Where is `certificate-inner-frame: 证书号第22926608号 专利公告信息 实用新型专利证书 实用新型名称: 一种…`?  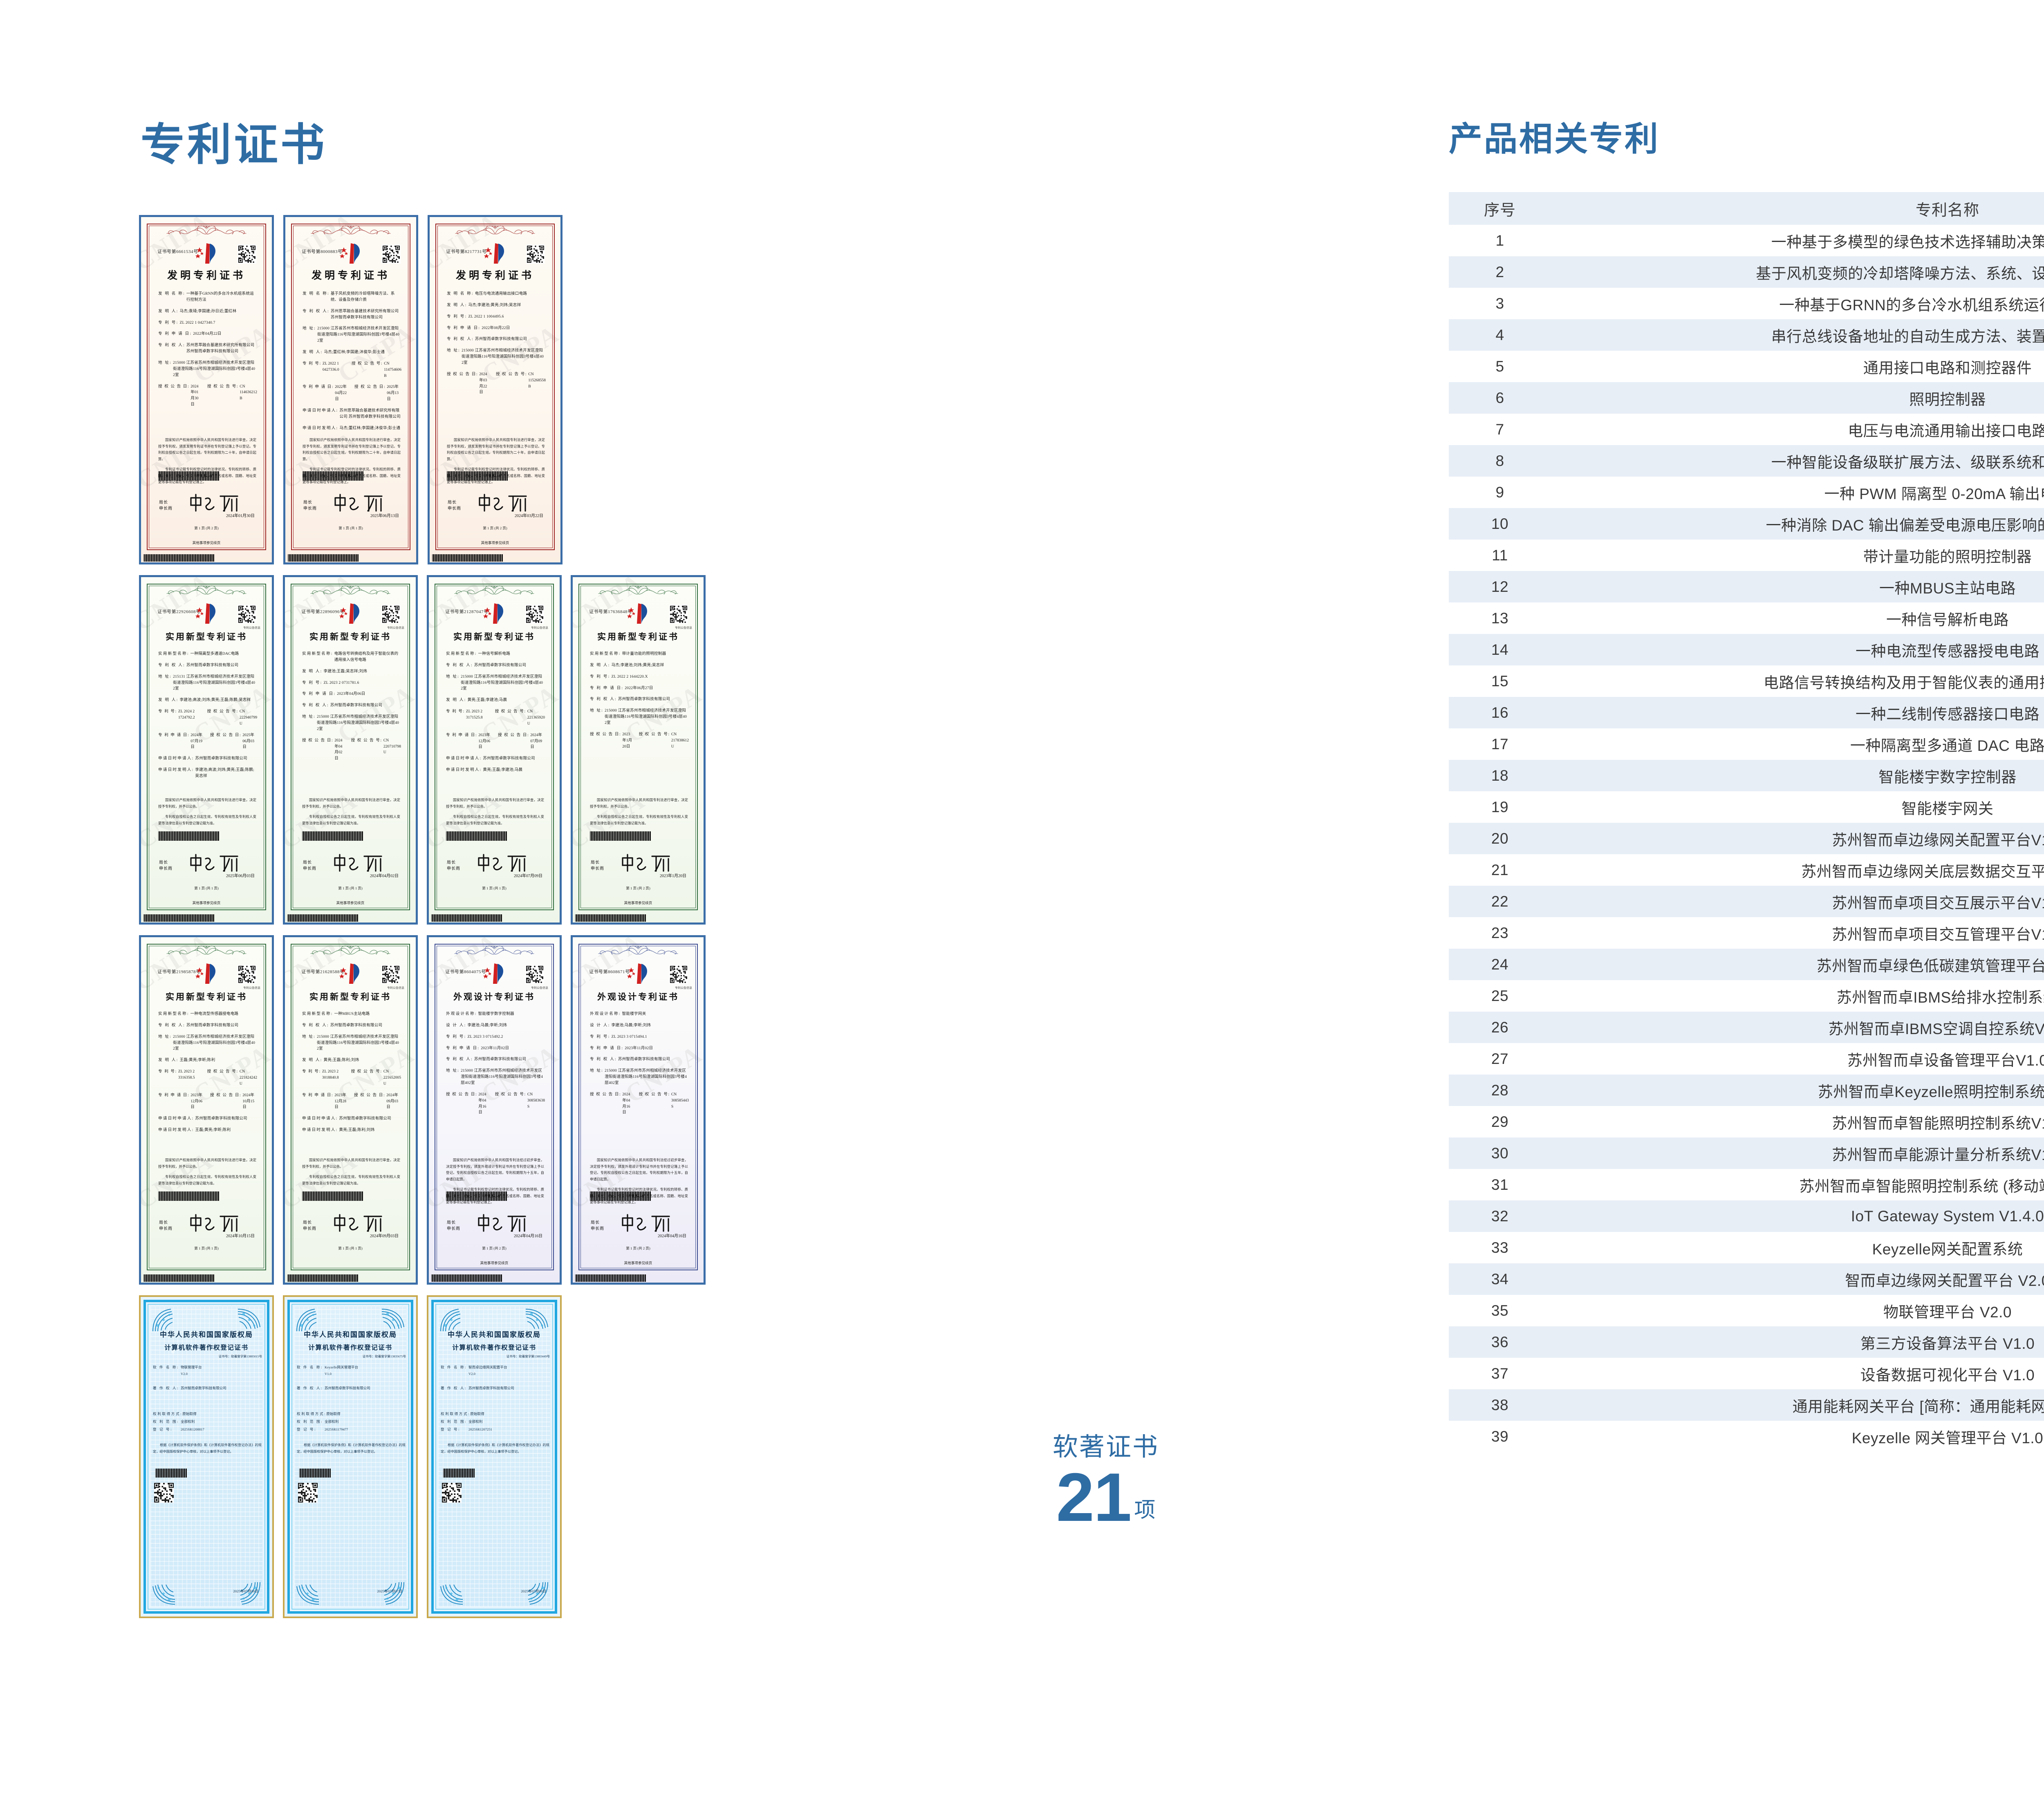 certificate-inner-frame: 证书号第22926608号 专利公告信息 实用新型专利证书 实用新型名称: 一种… is located at coordinates (207, 747).